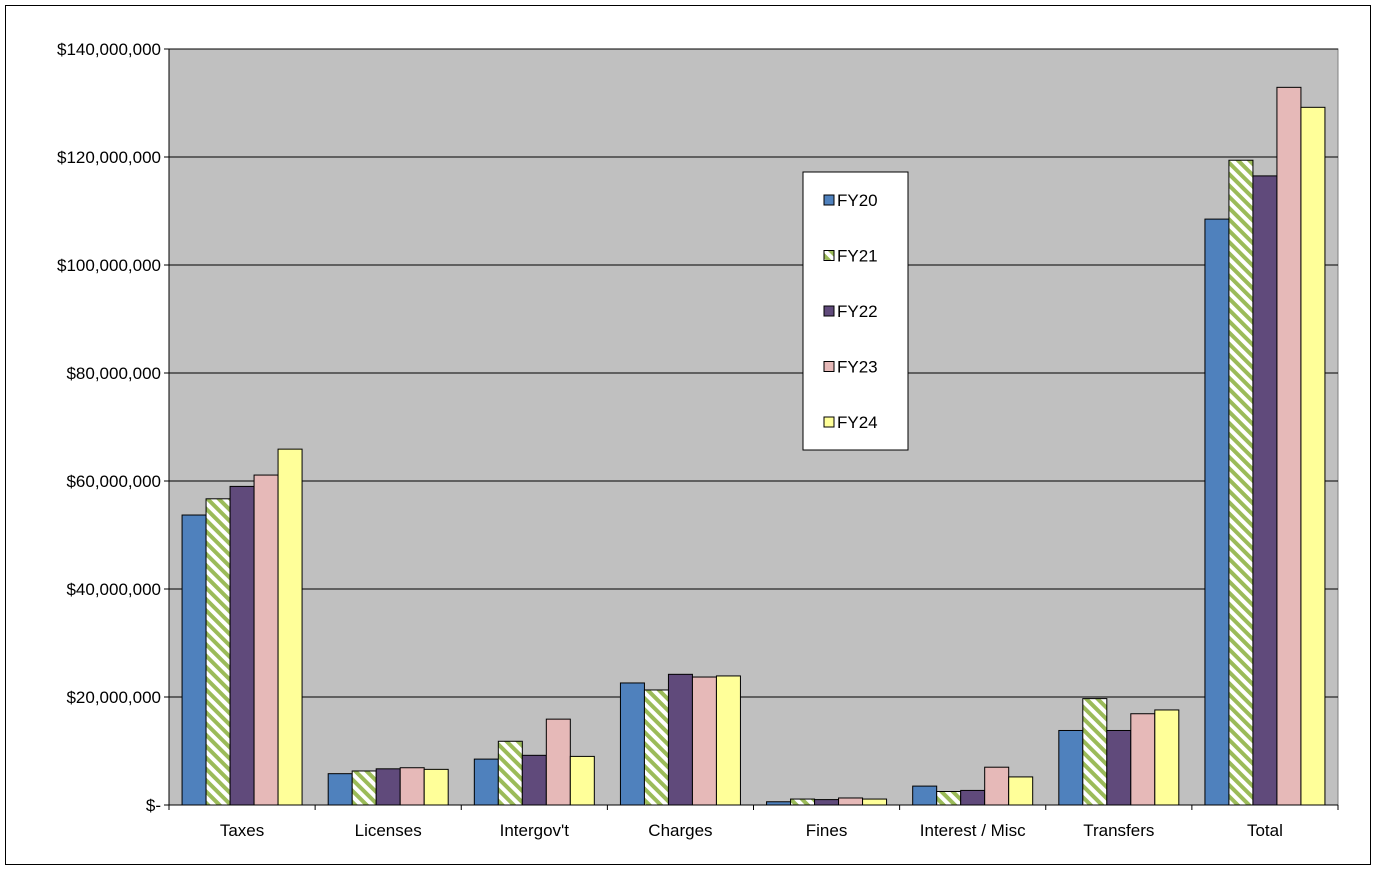 The width and height of the screenshot is (1377, 871). Describe the element at coordinates (113, 373) in the screenshot. I see `y-tick-label: $80,000,000` at that location.